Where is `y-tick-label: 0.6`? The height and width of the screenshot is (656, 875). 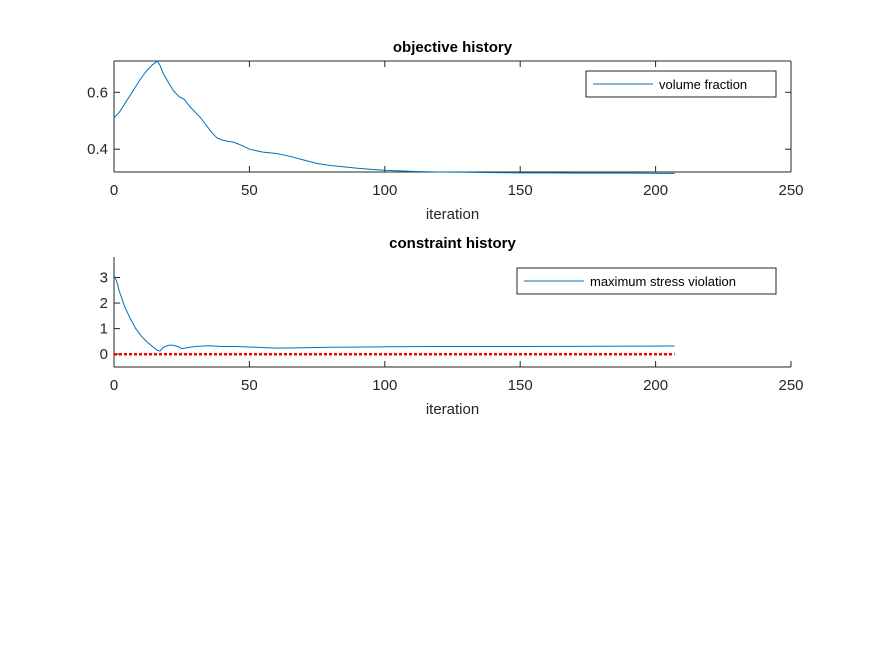
y-tick-label: 0.6 is located at coordinates (97, 92).